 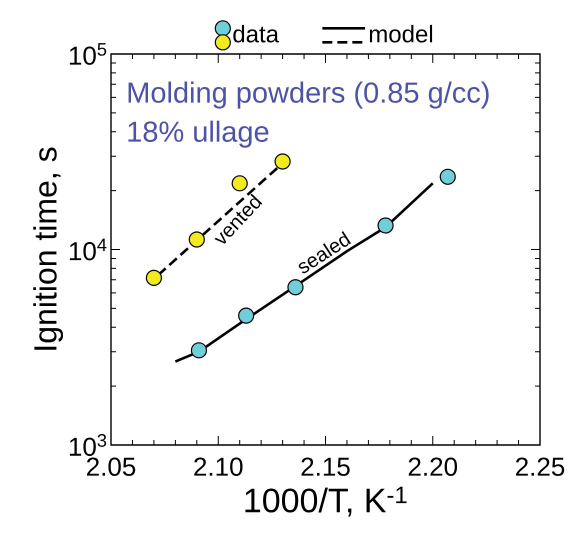 What do you see at coordinates (218, 467) in the screenshot?
I see `x-tick-label: 2.10` at bounding box center [218, 467].